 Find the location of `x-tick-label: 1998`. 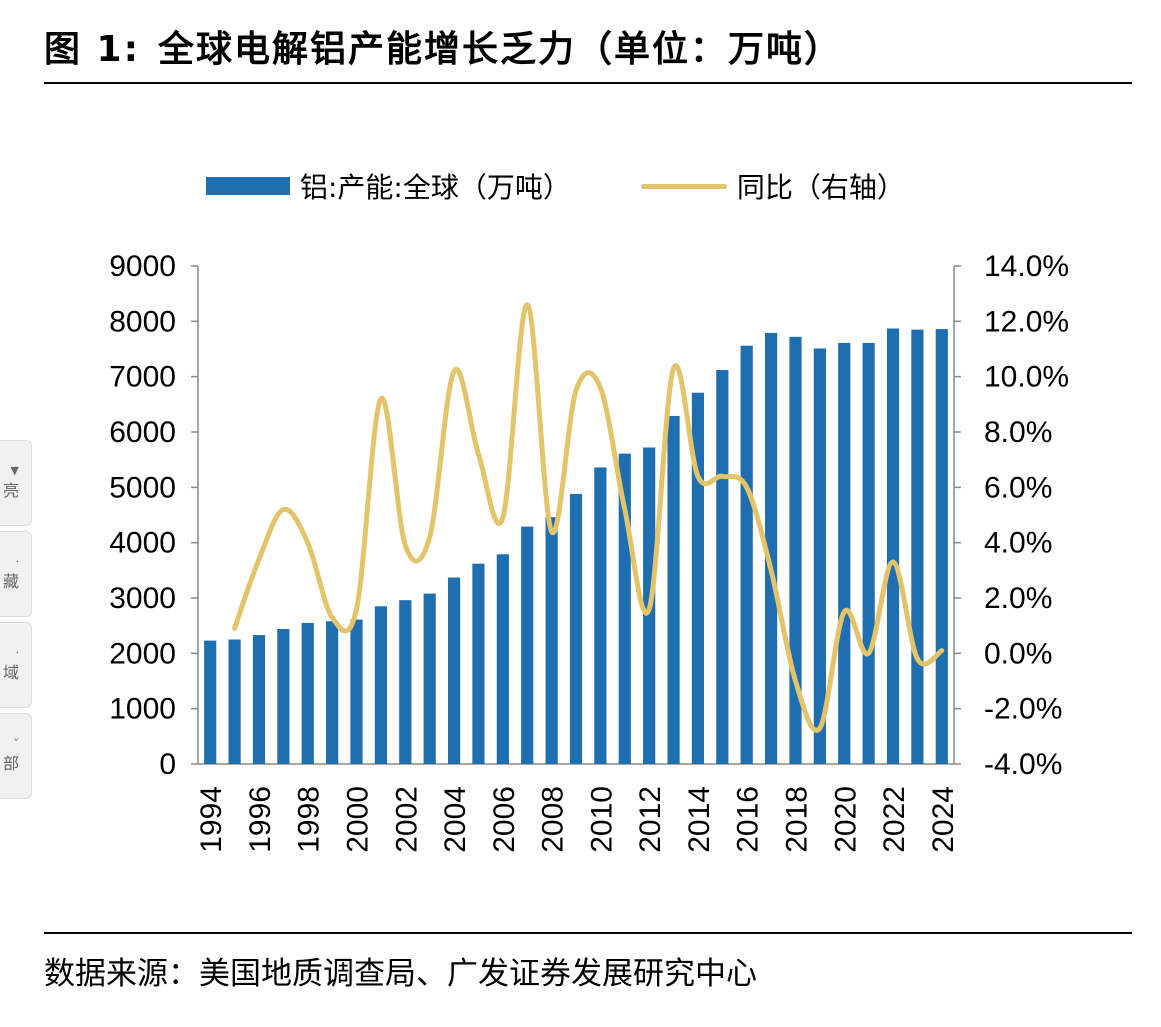

x-tick-label: 1998 is located at coordinates (309, 819).